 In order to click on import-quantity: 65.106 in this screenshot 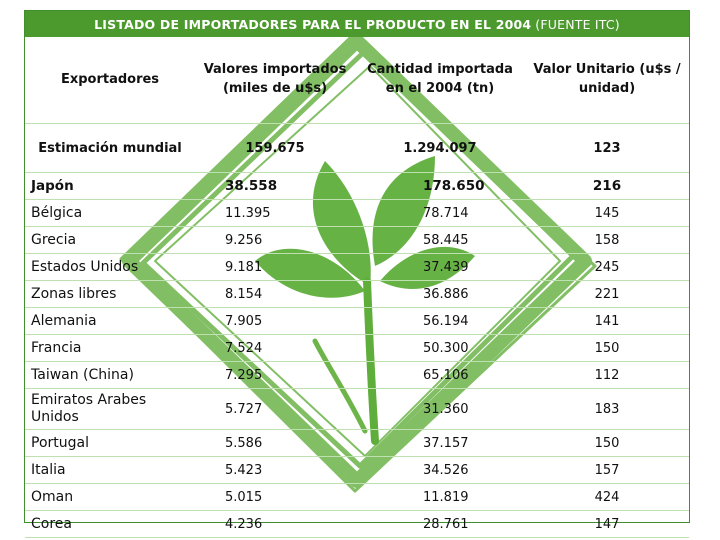, I will do `click(440, 375)`.